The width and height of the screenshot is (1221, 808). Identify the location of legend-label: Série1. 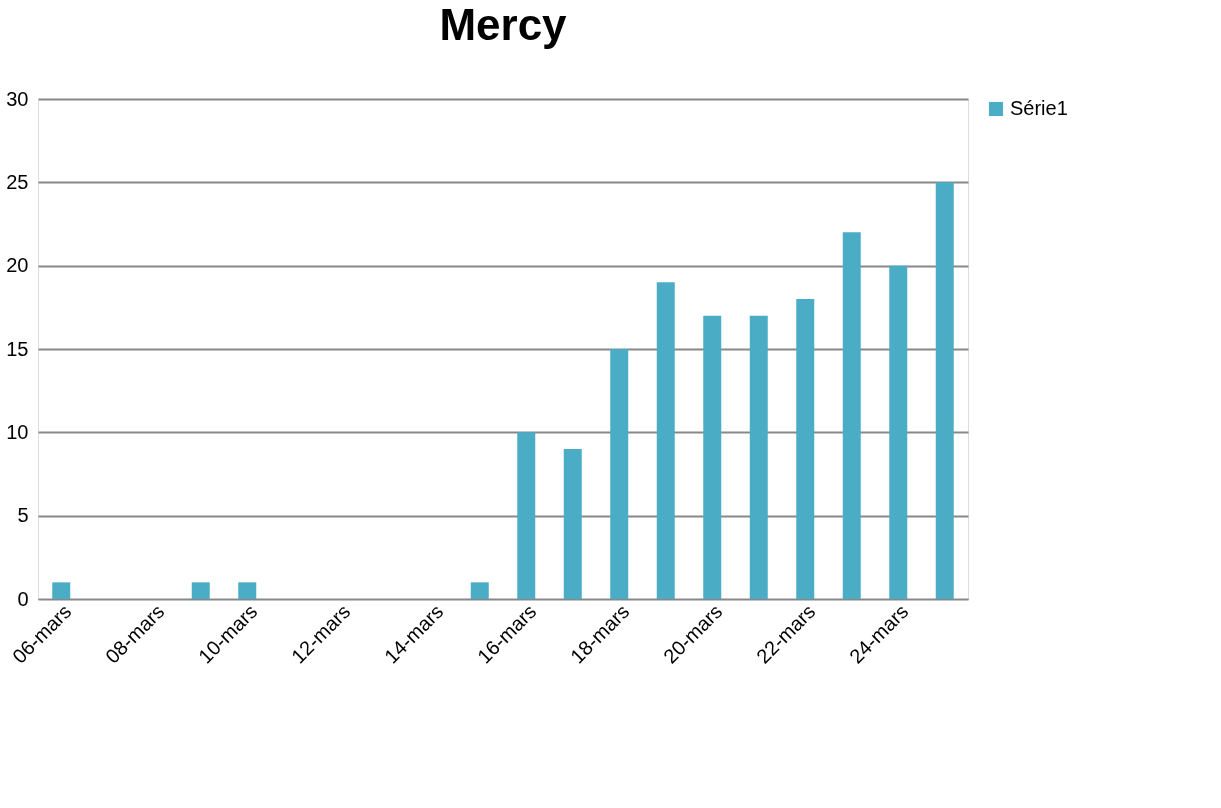
(1039, 108).